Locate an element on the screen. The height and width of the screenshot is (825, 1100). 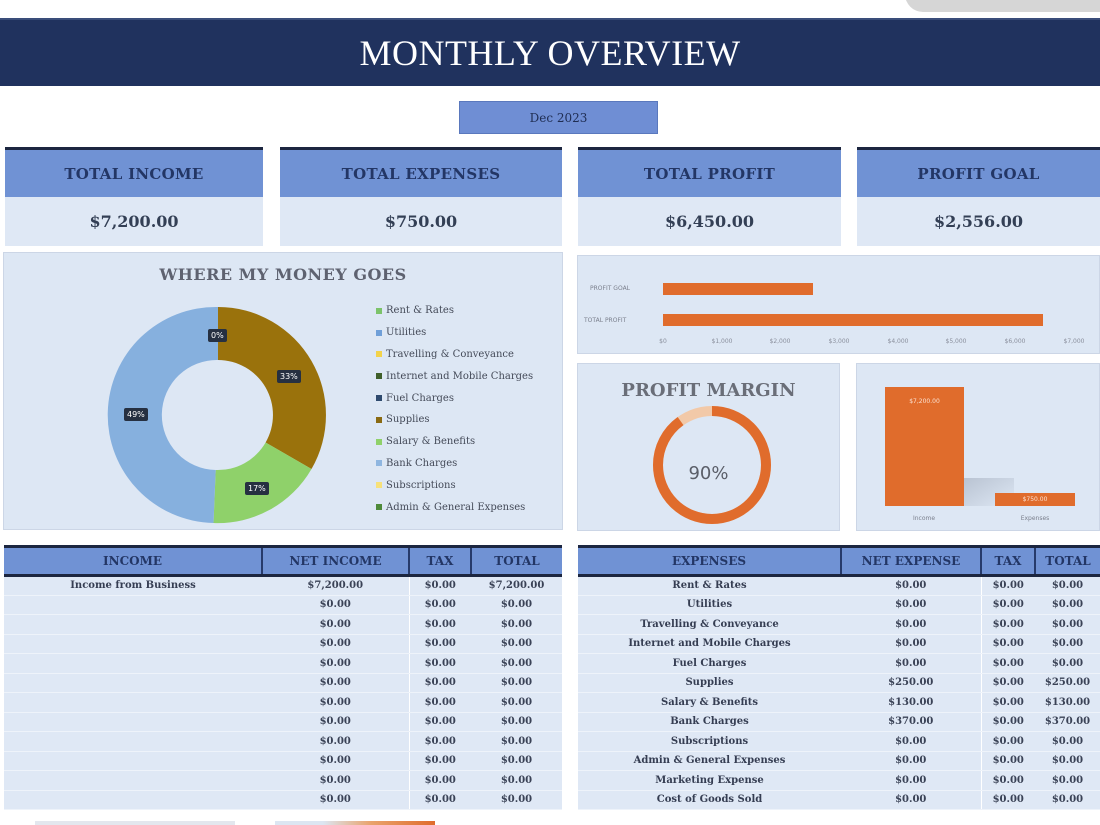
row-label: Cost of Goods Sold is located at coordinates (709, 800).